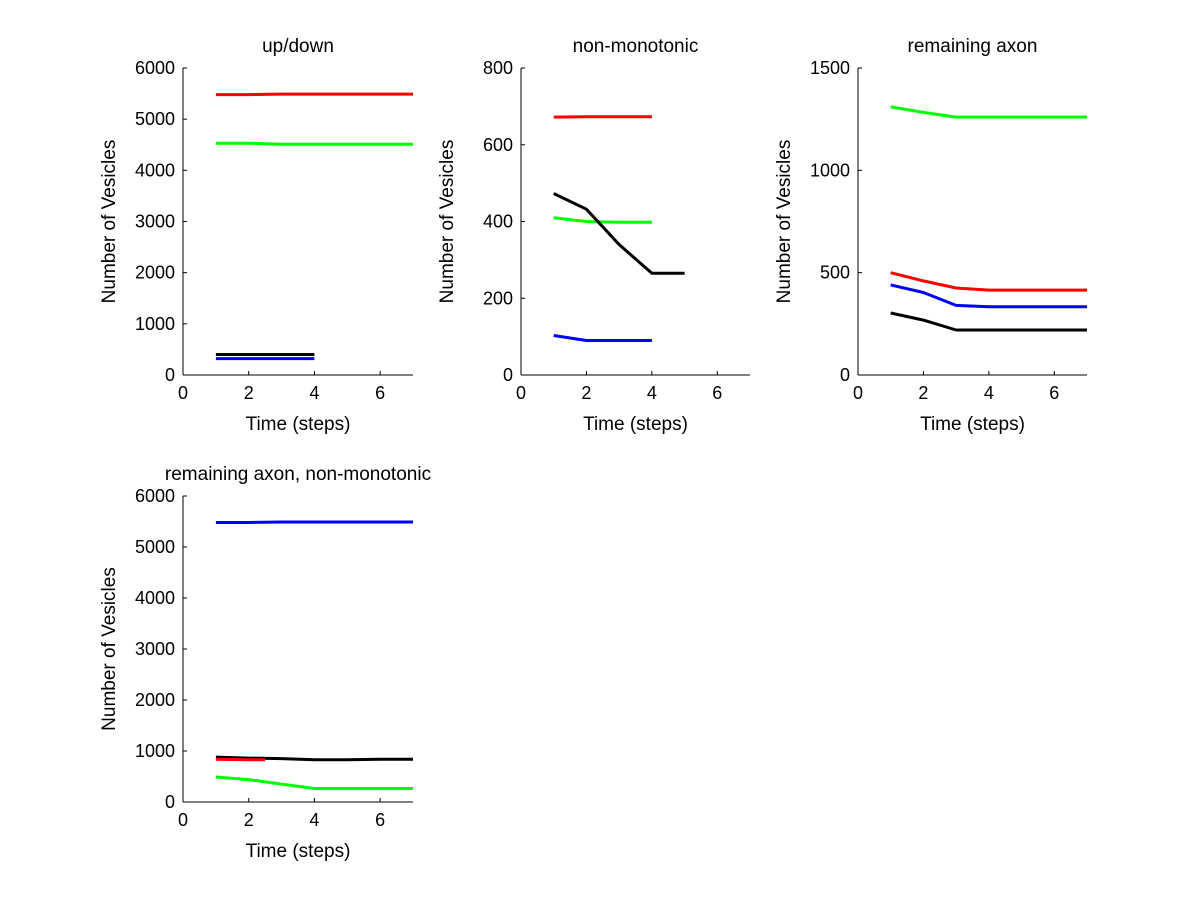 The height and width of the screenshot is (901, 1200). Describe the element at coordinates (498, 222) in the screenshot. I see `y-tick-label: 400` at that location.